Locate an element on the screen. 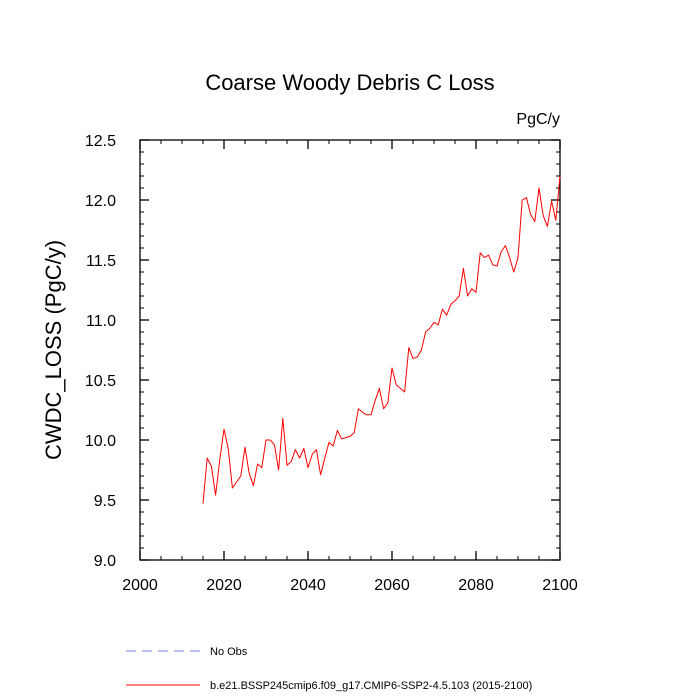  x-tick-label: 2020 is located at coordinates (224, 585).